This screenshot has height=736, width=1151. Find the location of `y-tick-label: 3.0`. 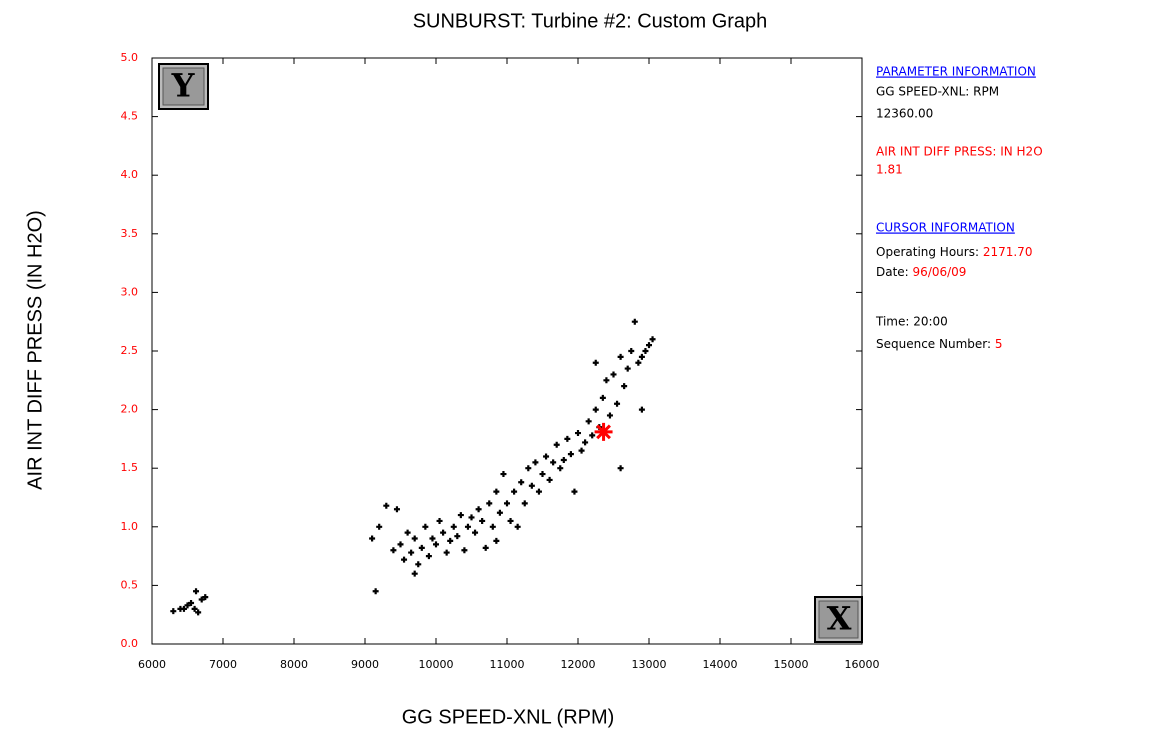

y-tick-label: 3.0 is located at coordinates (130, 291).